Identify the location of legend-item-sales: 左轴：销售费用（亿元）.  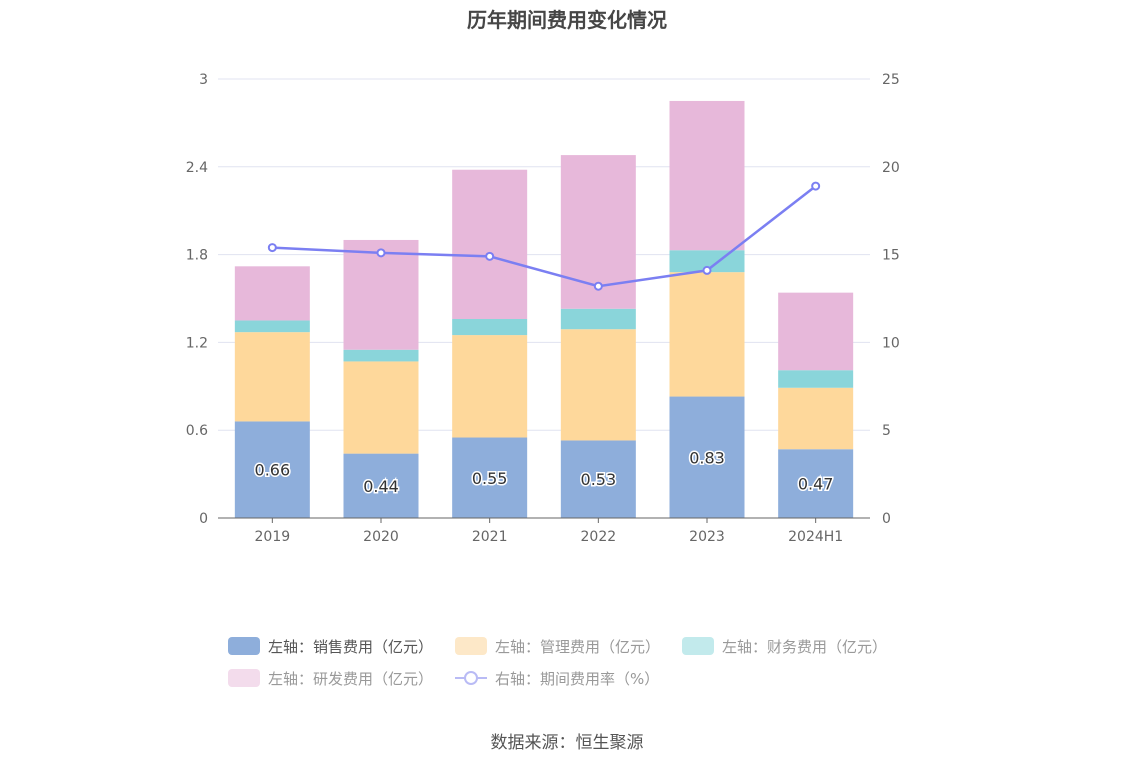
(330, 646).